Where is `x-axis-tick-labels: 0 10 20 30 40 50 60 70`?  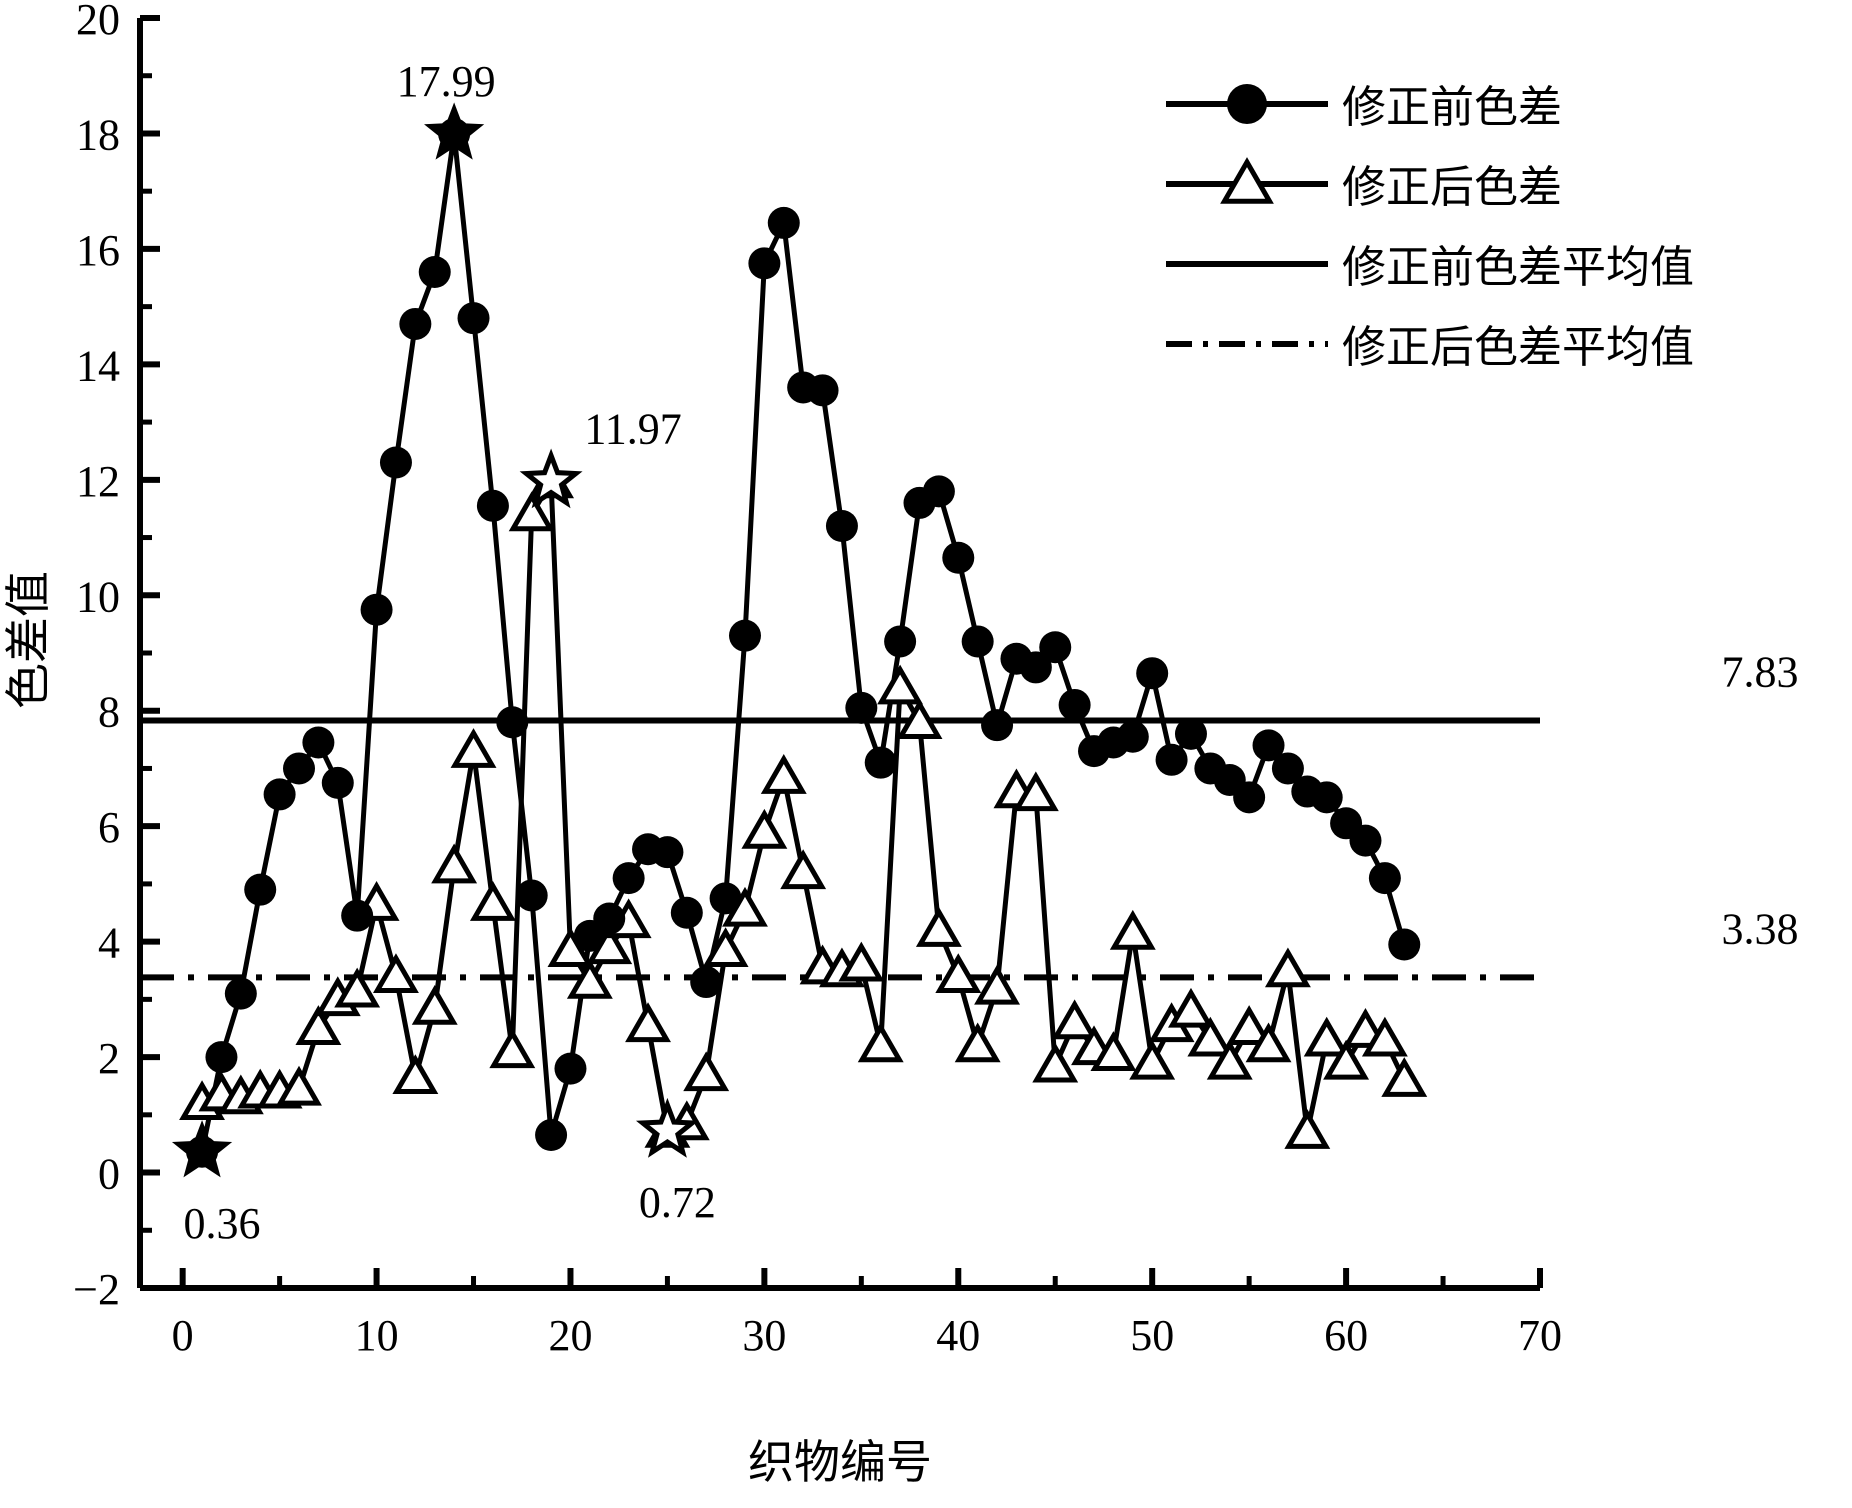
x-axis-tick-labels: 0 10 20 30 40 50 60 70 is located at coordinates (867, 1335).